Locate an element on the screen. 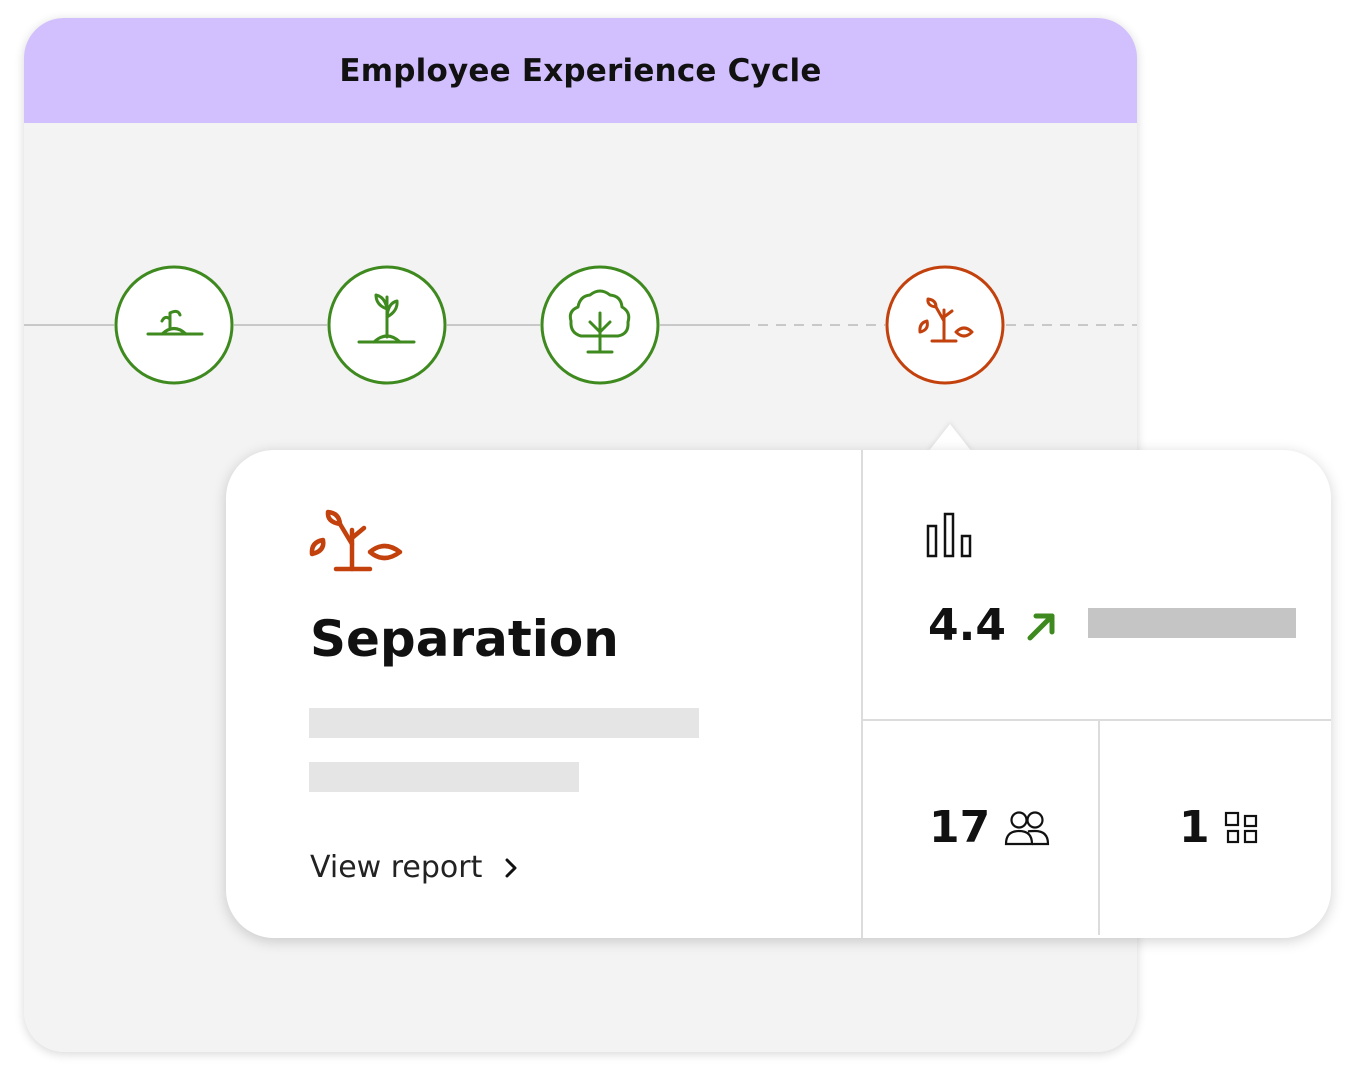 Image resolution: width=1356 pixels, height=1083 pixels. items-stat: 1 is located at coordinates (1219, 827).